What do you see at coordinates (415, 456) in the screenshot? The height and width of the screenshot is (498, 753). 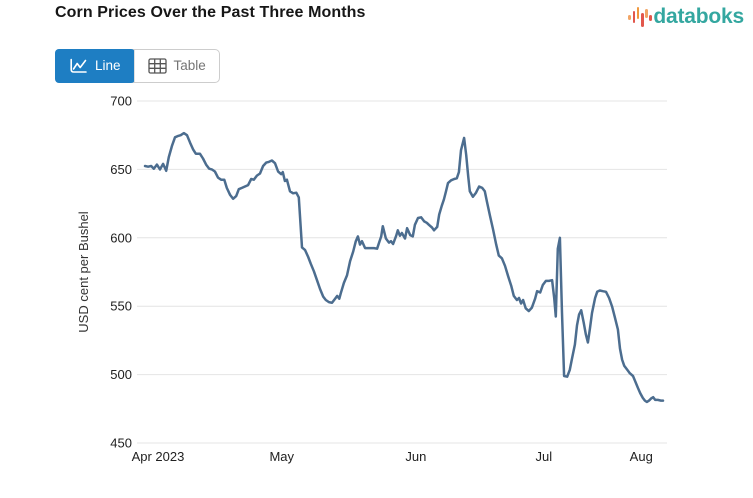 I see `x-tick-label: Jun` at bounding box center [415, 456].